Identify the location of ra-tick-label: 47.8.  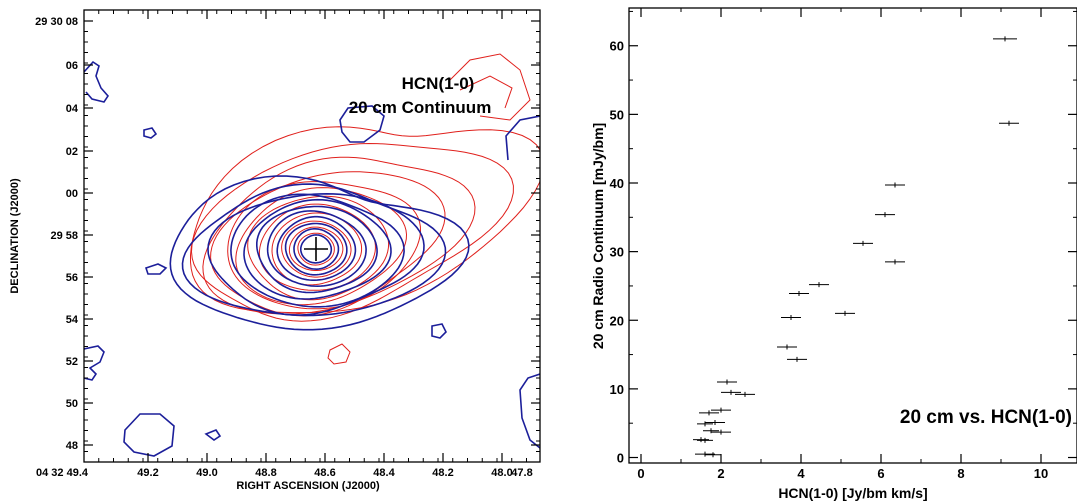
(521, 473).